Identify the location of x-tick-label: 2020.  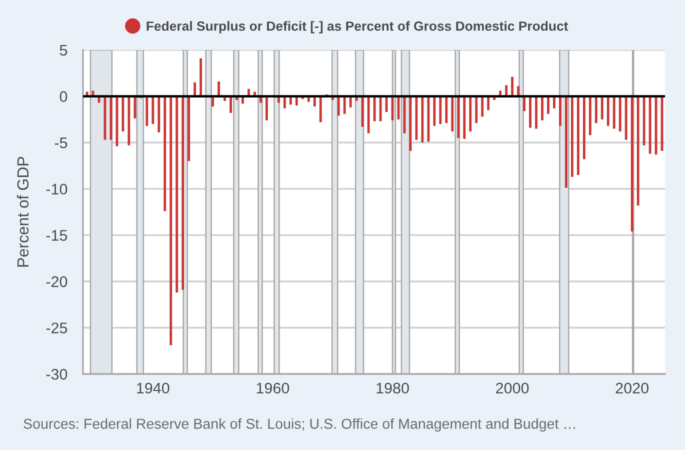
(632, 388).